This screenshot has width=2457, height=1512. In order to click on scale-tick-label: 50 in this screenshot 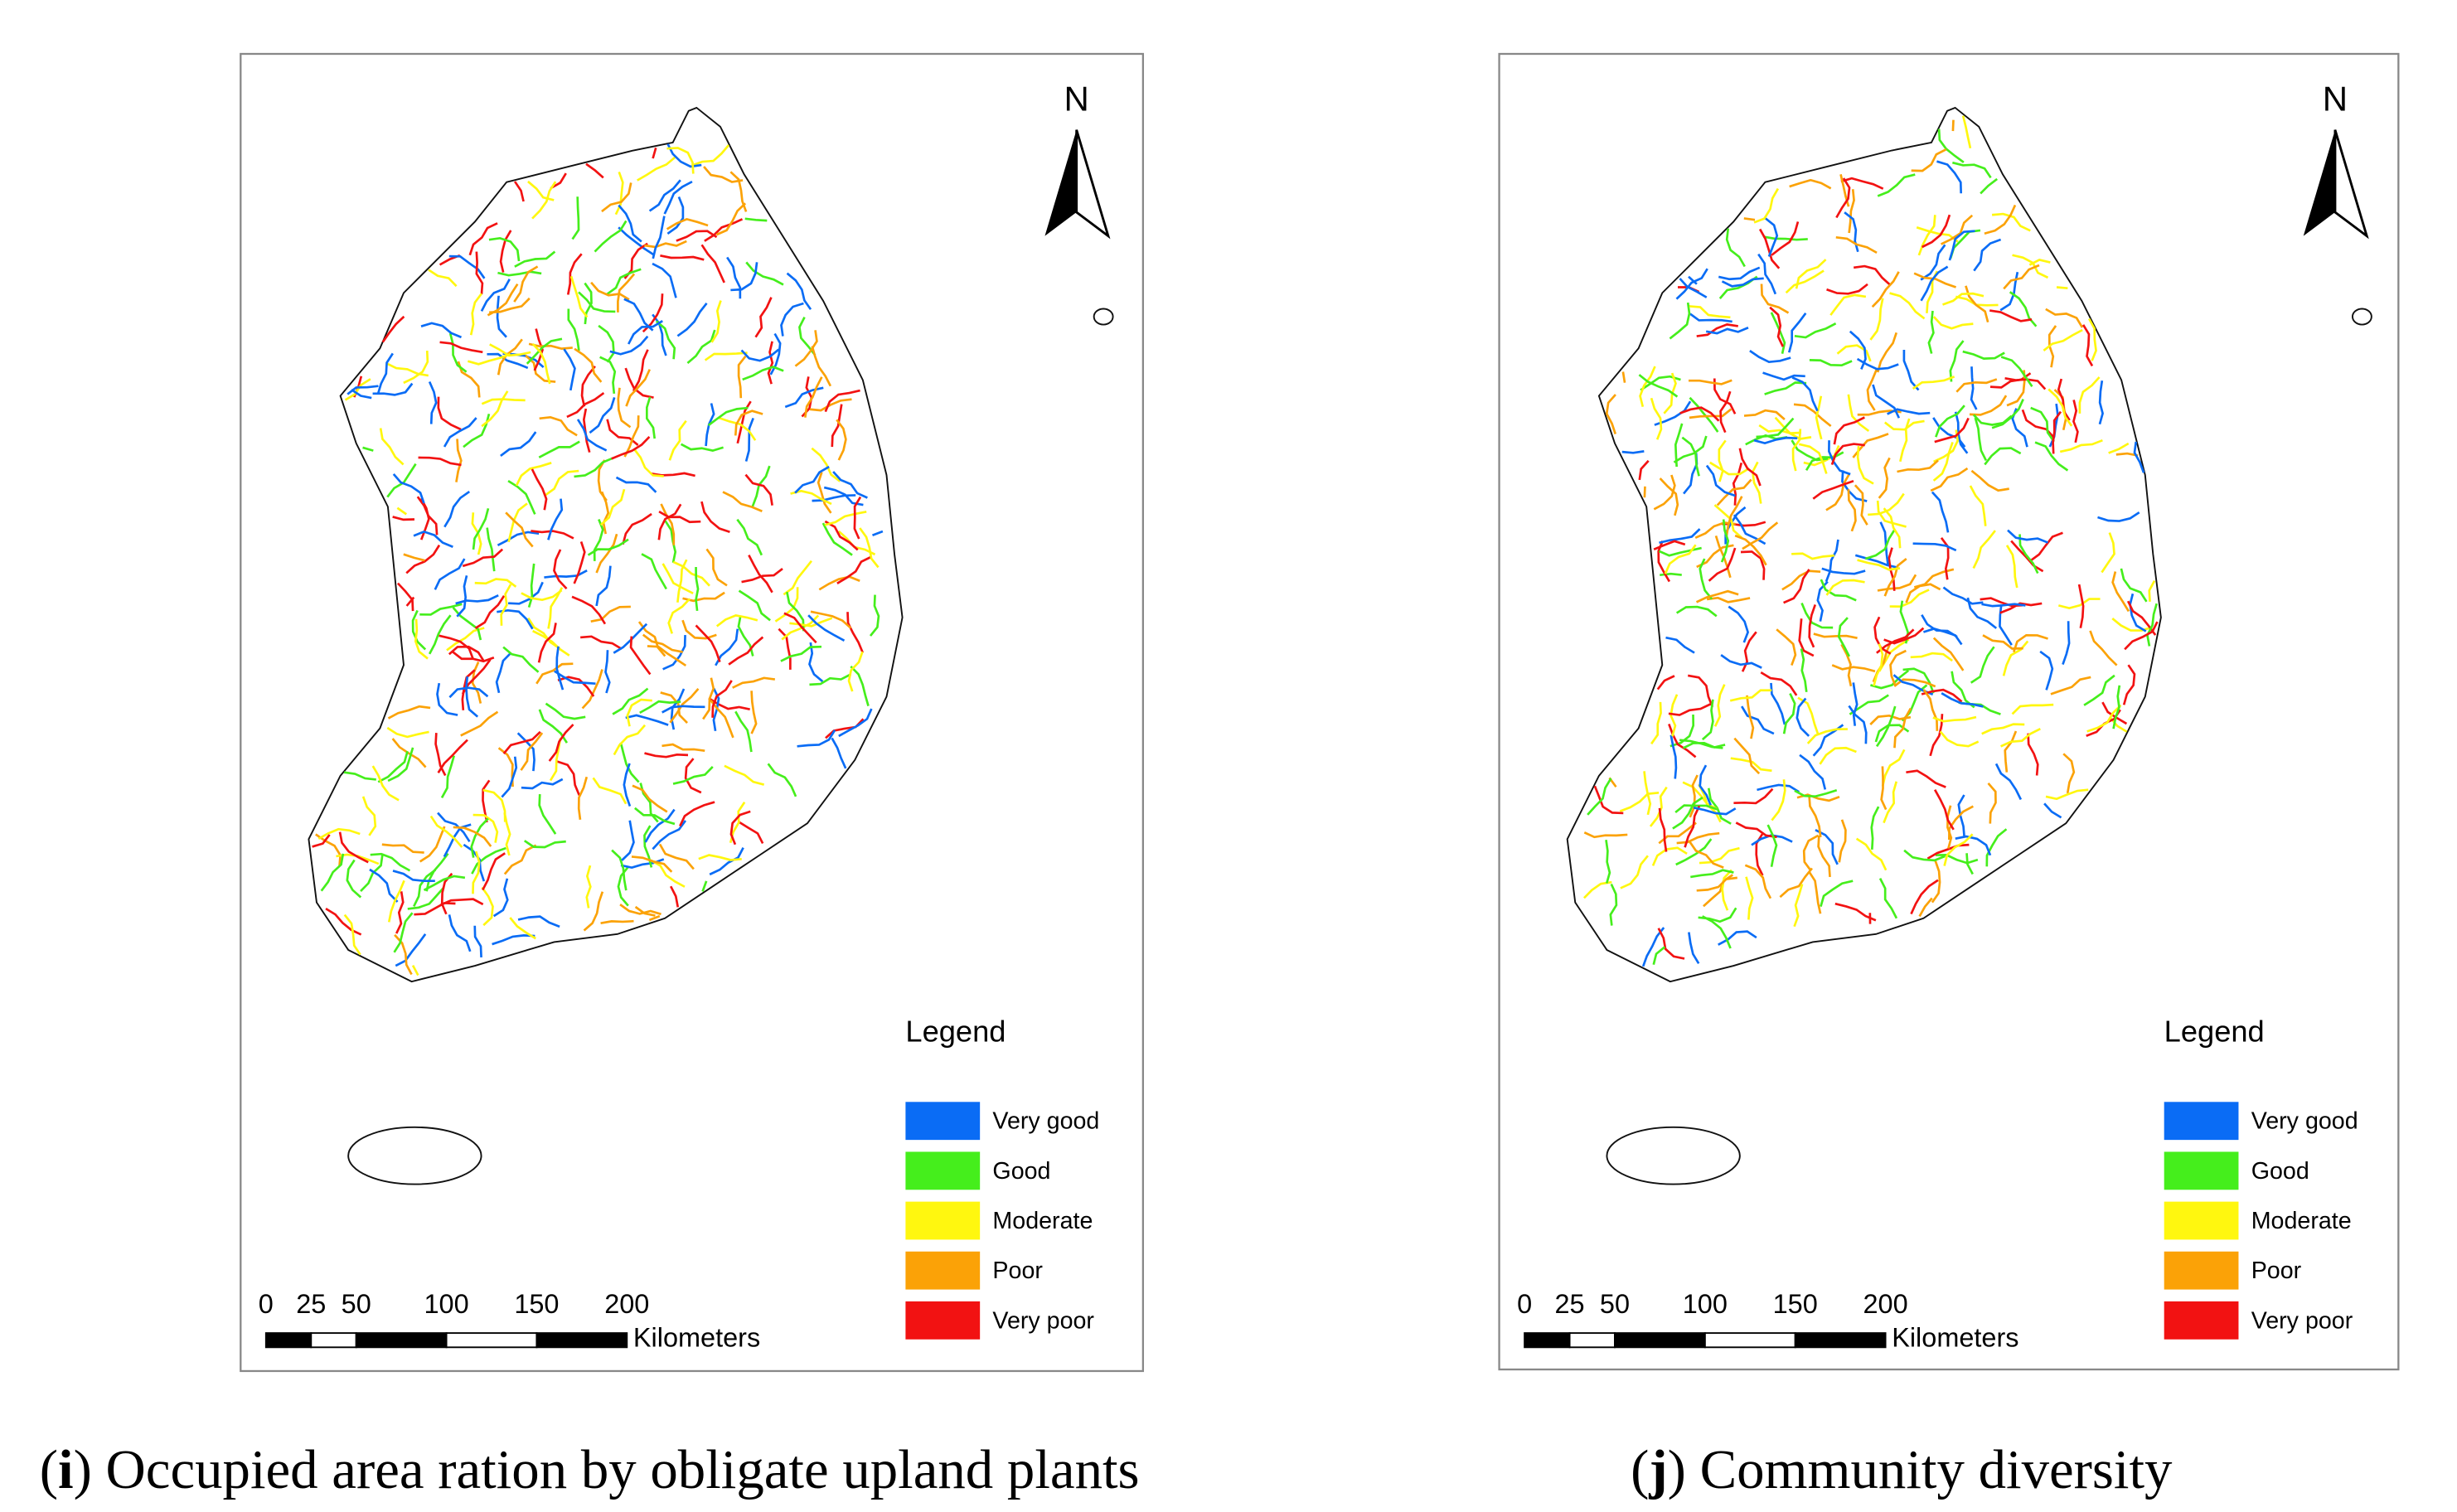, I will do `click(356, 1304)`.